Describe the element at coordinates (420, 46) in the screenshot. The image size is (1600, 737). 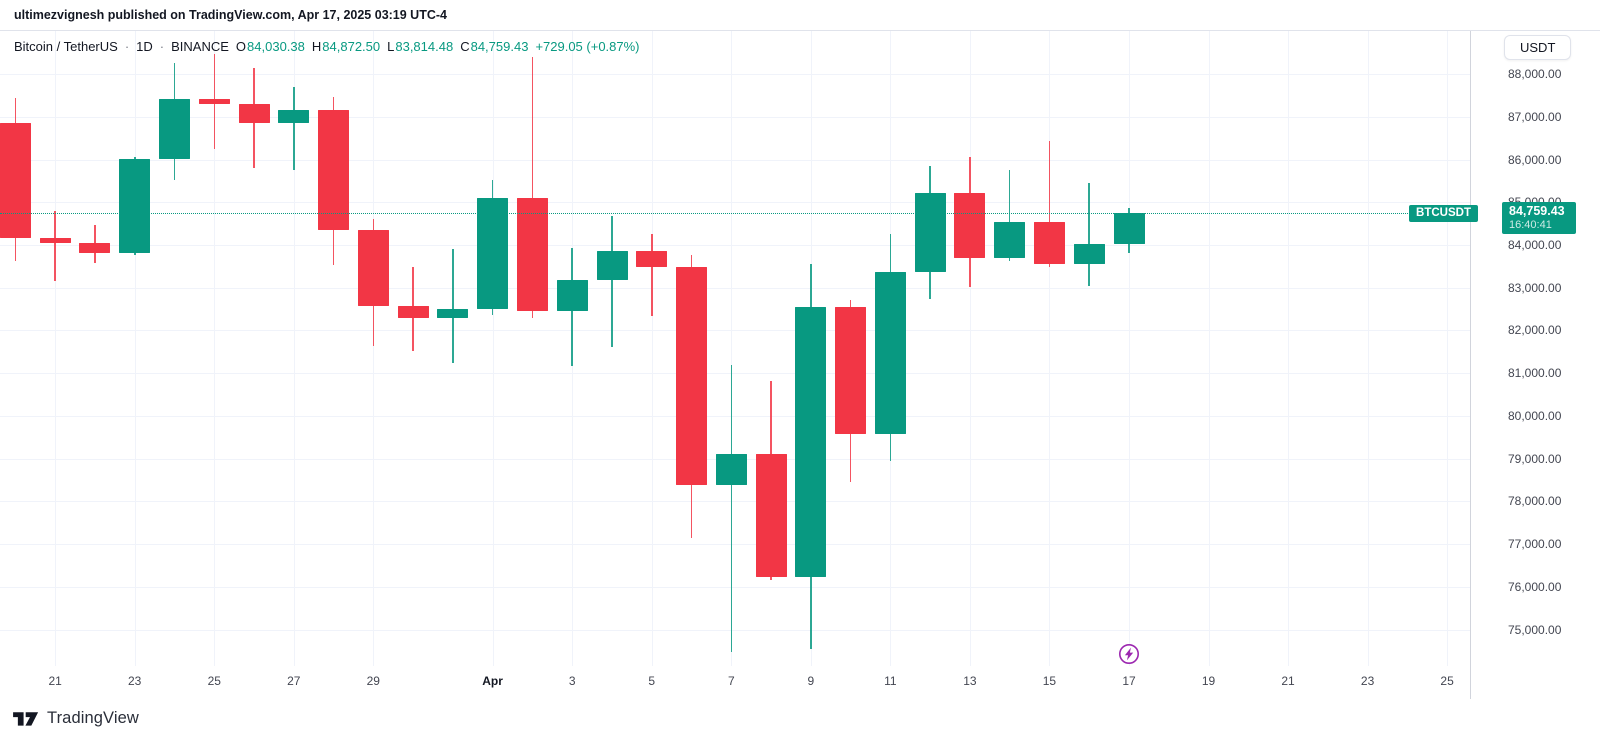
I see `ohlc-low: L83,814.48` at that location.